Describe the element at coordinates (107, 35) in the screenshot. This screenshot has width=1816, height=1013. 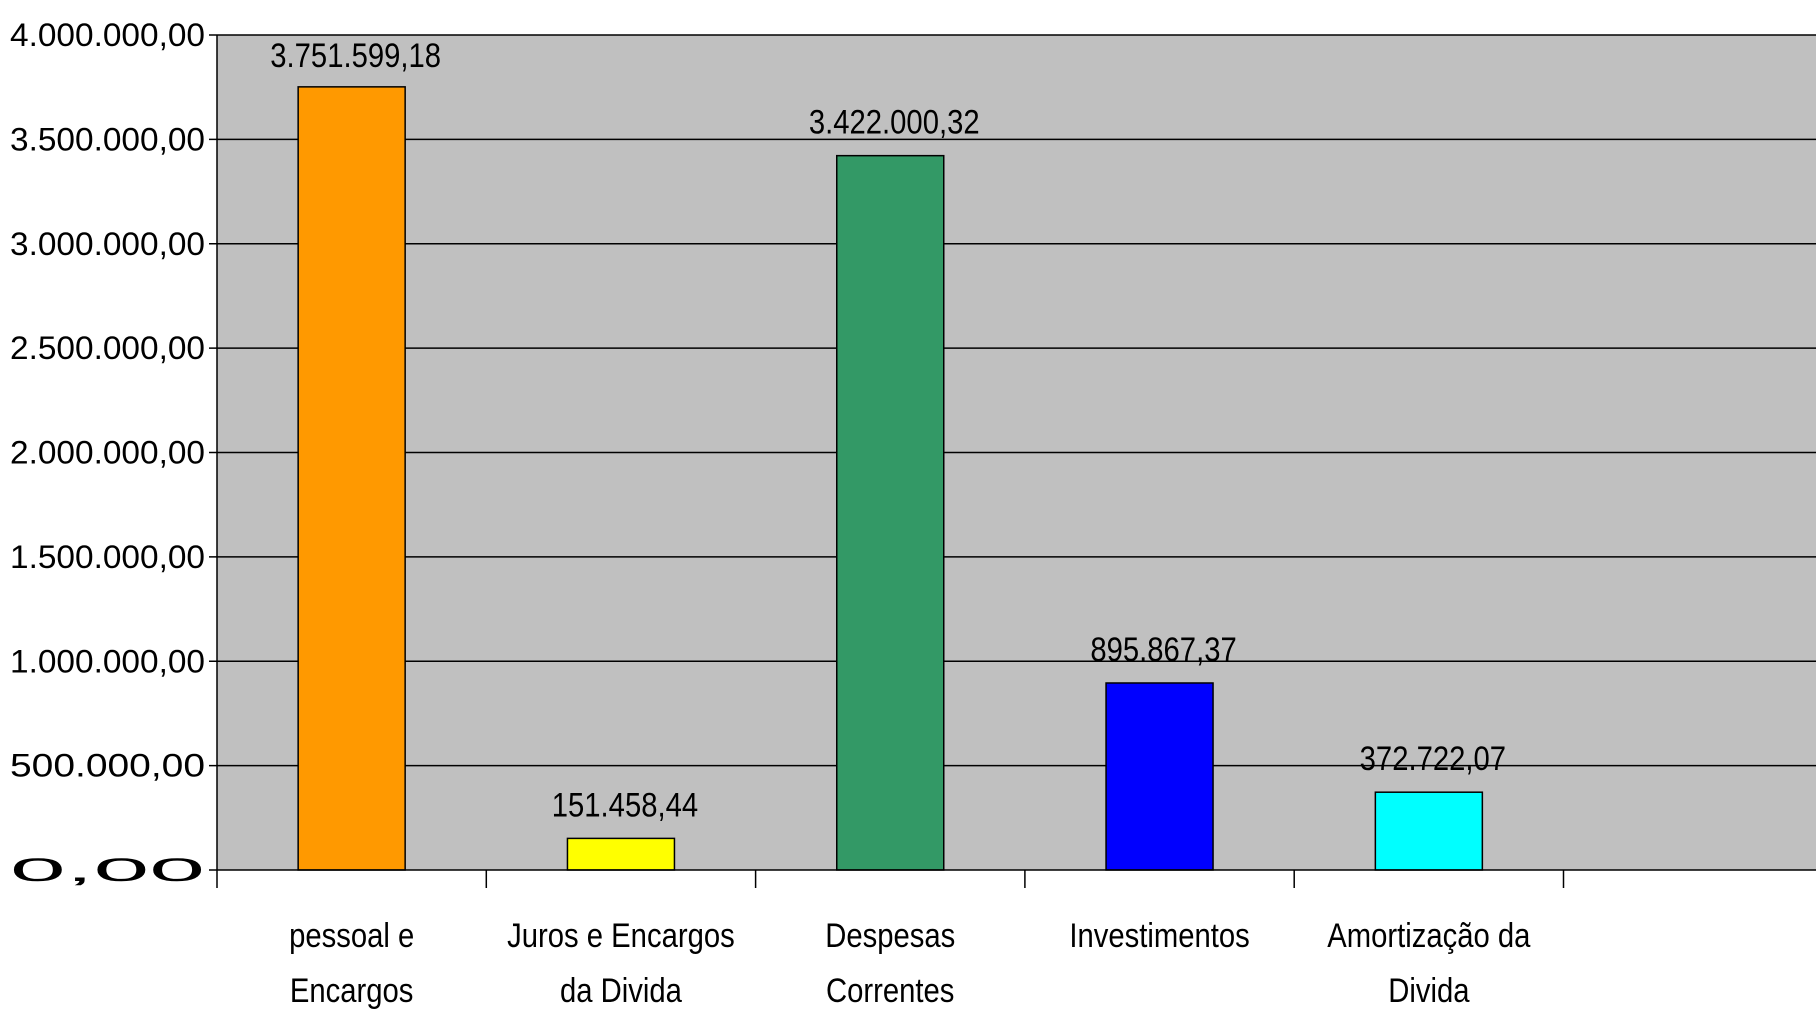
I see `y-tick-label: 4.000.000,00` at that location.